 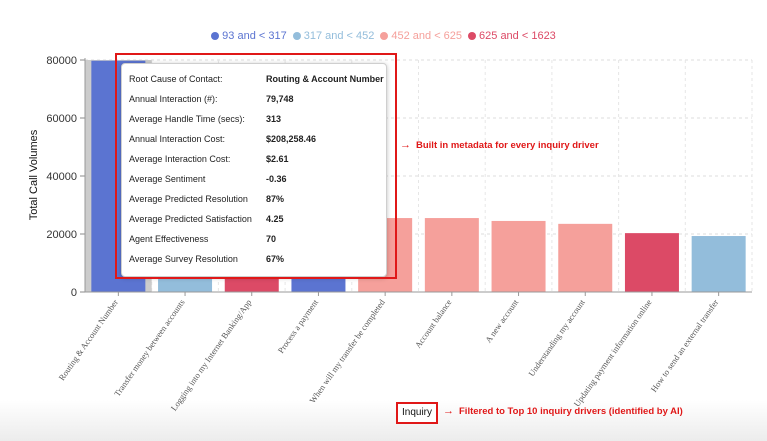 I want to click on tooltip-value: -0.36, so click(x=276, y=179).